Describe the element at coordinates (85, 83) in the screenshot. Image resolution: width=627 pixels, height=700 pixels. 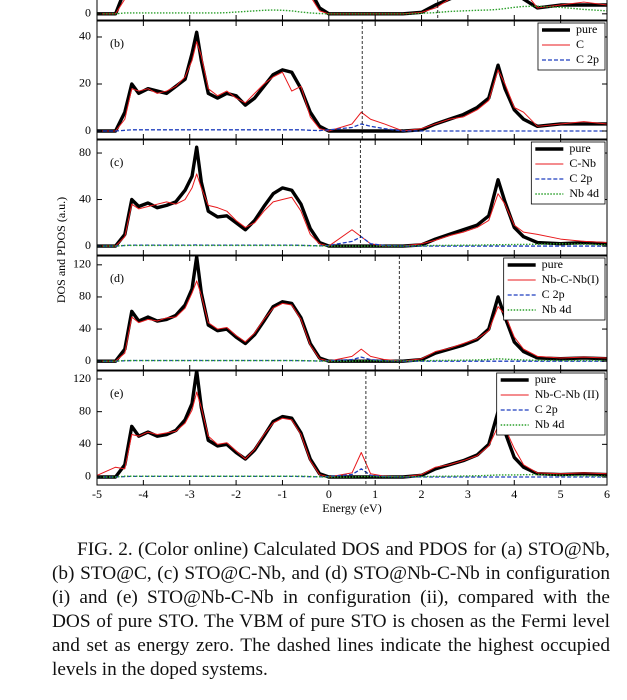
I see `y-tick-label: 20` at that location.